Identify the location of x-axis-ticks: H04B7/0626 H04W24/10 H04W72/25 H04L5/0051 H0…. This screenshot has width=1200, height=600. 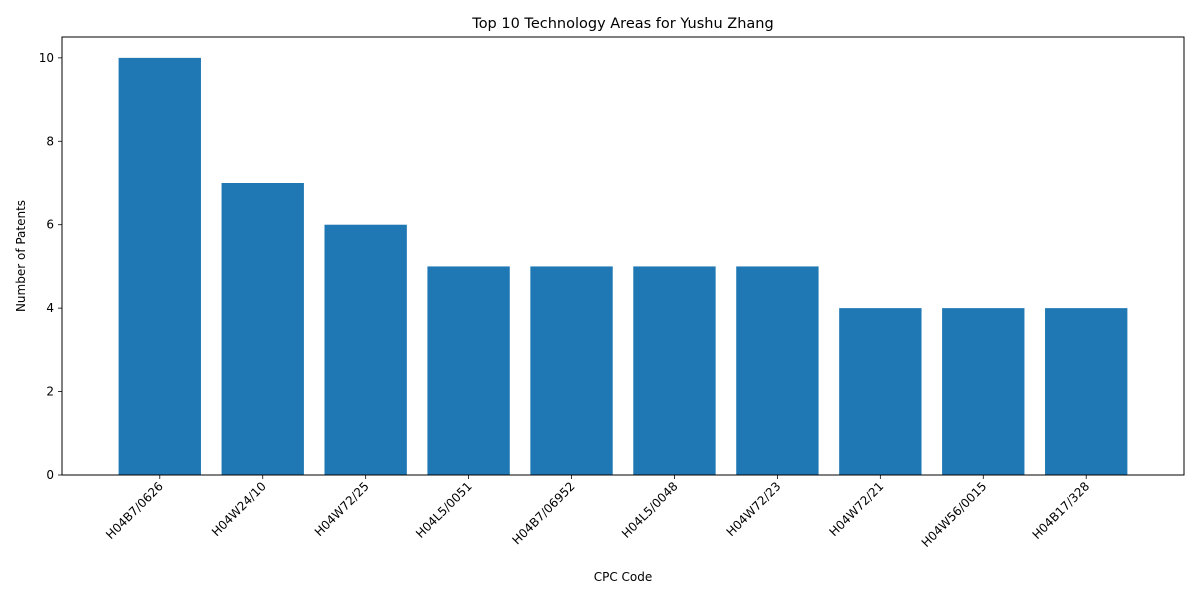
(597, 512).